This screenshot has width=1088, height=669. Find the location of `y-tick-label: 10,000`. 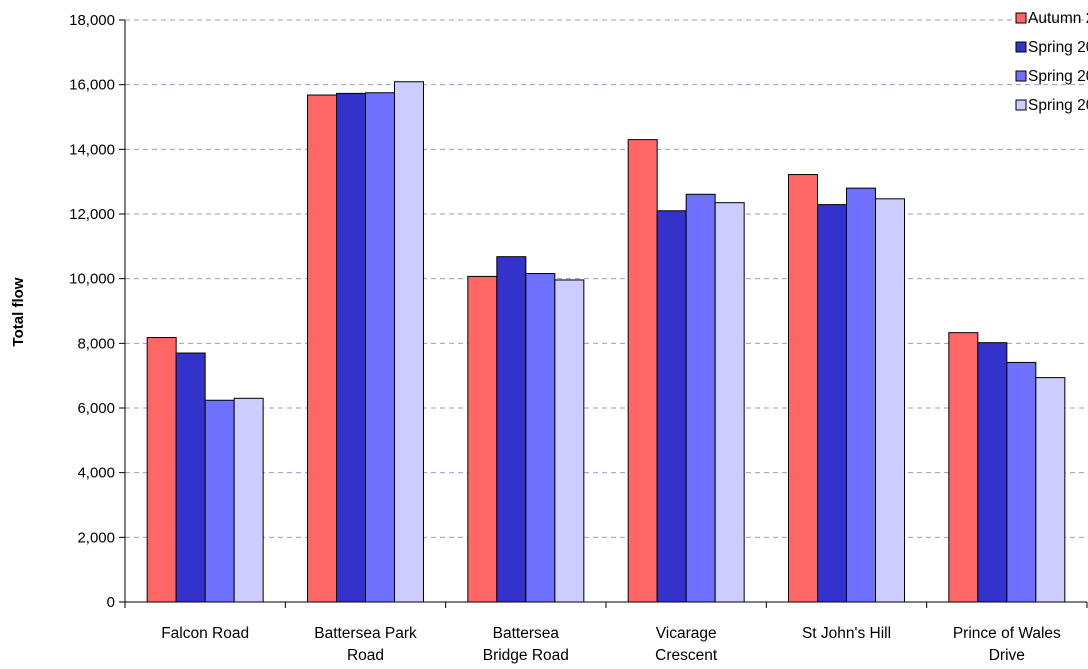

y-tick-label: 10,000 is located at coordinates (92, 279).